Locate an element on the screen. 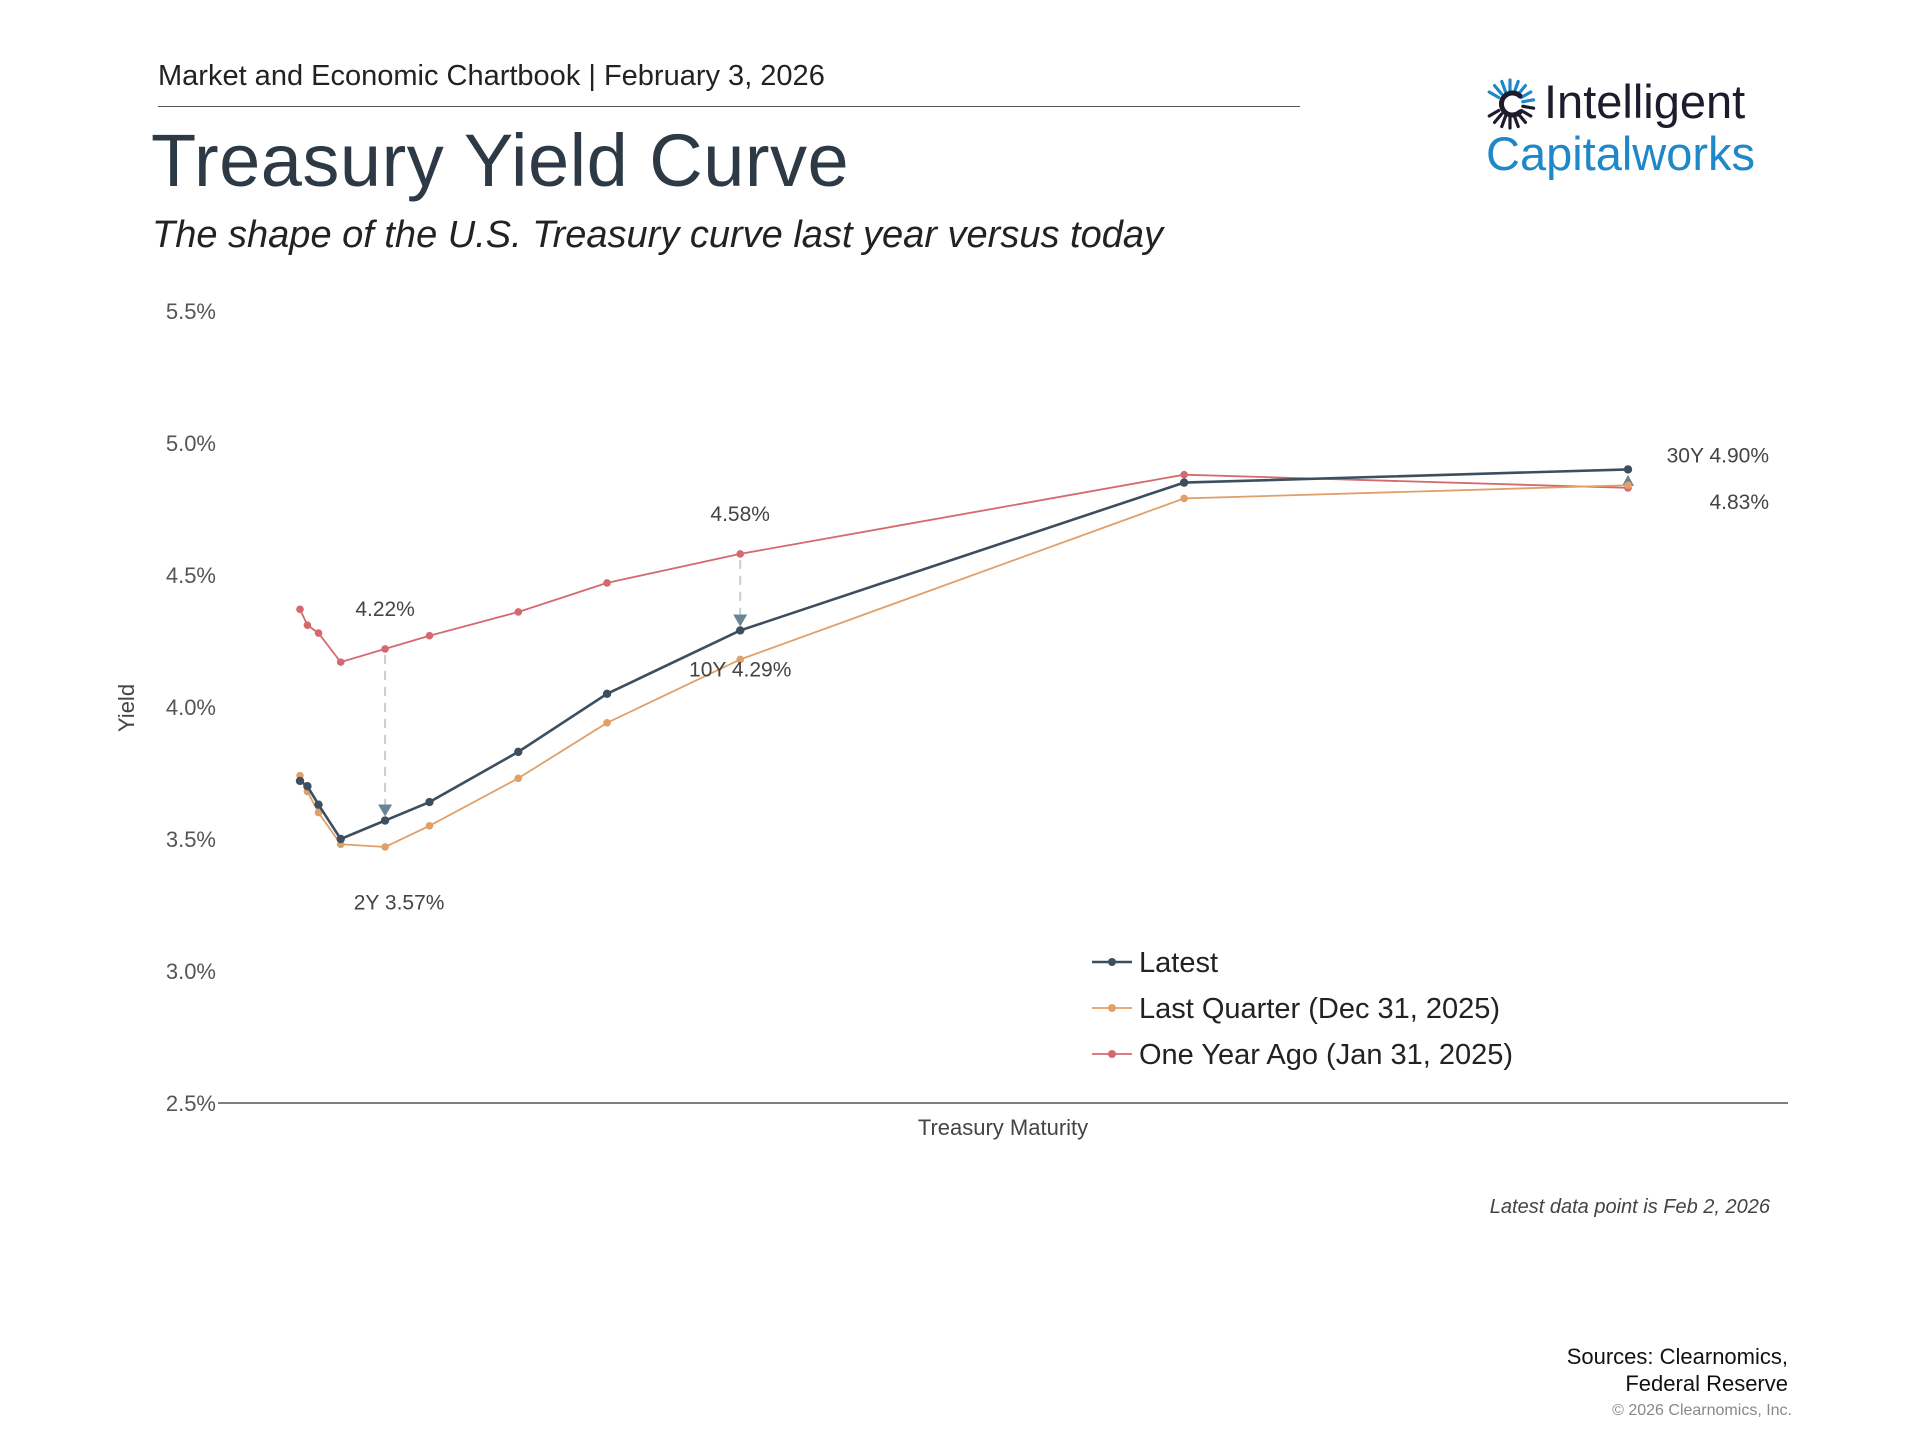 The height and width of the screenshot is (1440, 1920). legend-label: Last Quarter (Dec 31, 2025) is located at coordinates (1319, 1009).